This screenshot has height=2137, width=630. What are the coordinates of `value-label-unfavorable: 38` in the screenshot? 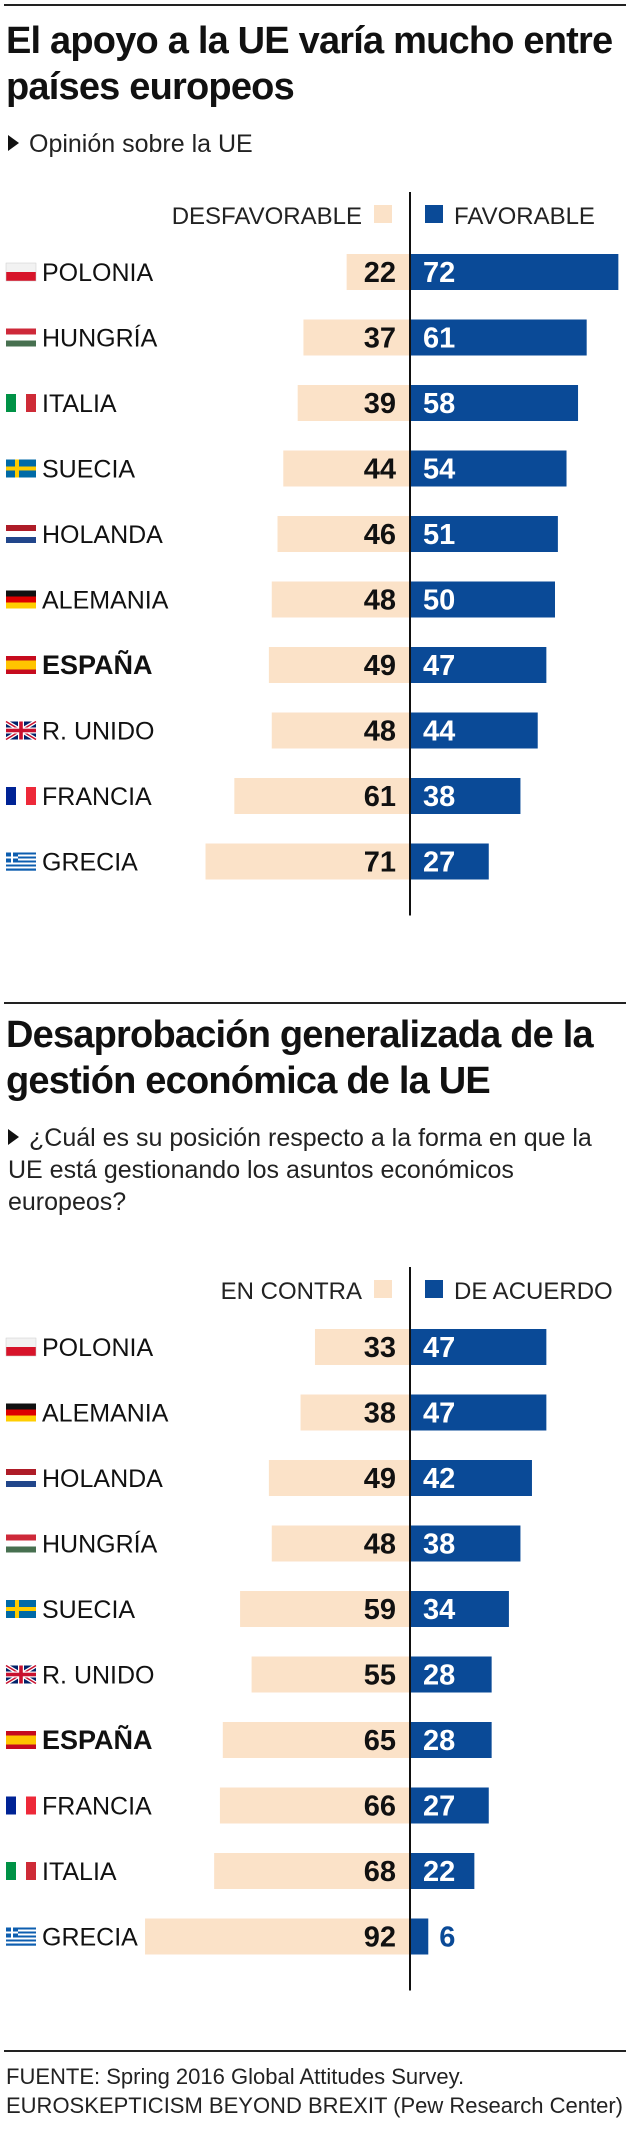 It's located at (380, 1414).